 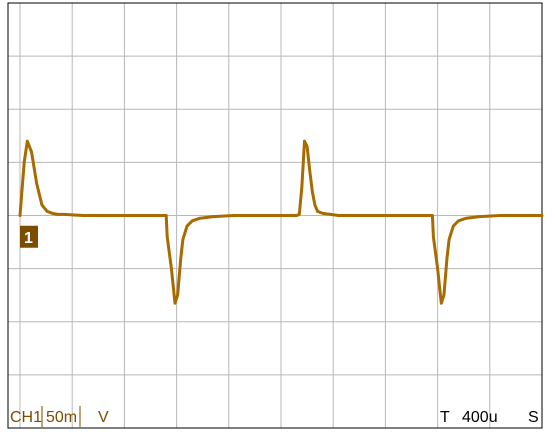 What do you see at coordinates (480, 417) in the screenshot?
I see `status-time-per-div: 400u` at bounding box center [480, 417].